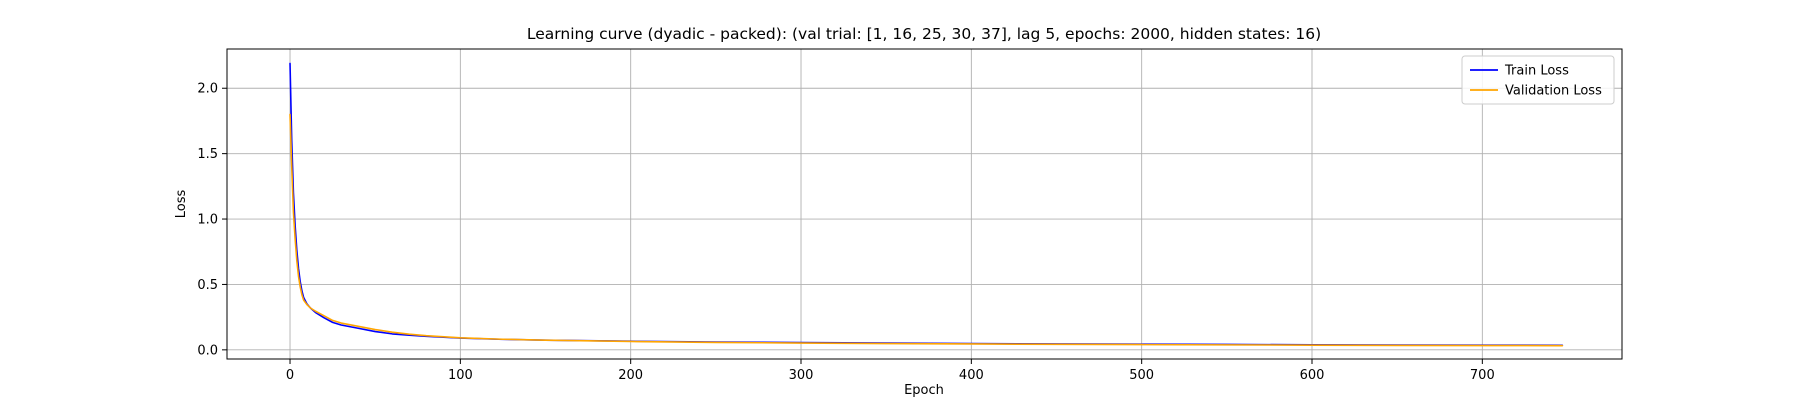 The image size is (1800, 404). What do you see at coordinates (1141, 375) in the screenshot?
I see `x-tick-label: 500` at bounding box center [1141, 375].